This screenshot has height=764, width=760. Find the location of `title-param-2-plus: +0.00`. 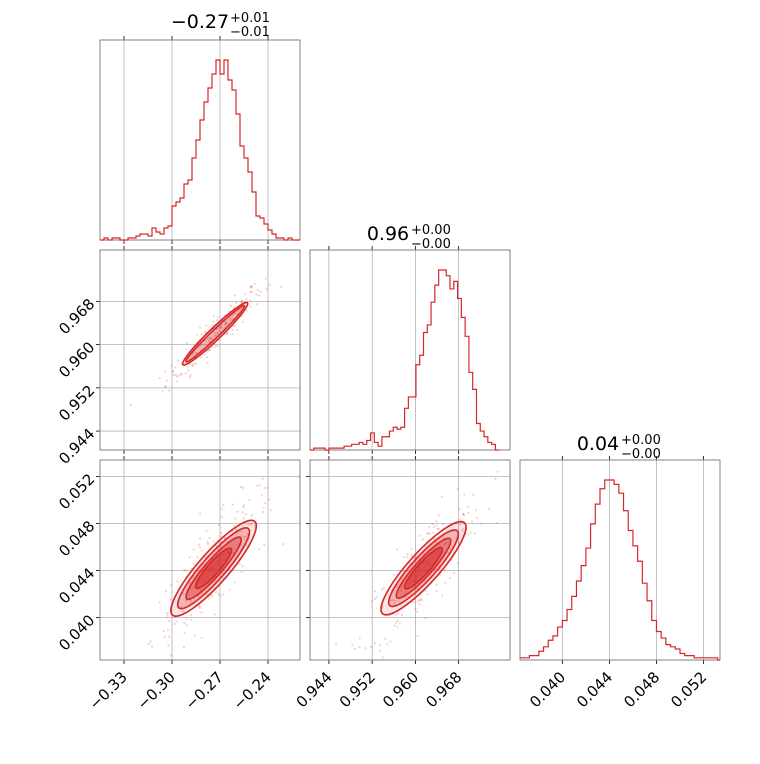

title-param-2-plus: +0.00 is located at coordinates (641, 440).